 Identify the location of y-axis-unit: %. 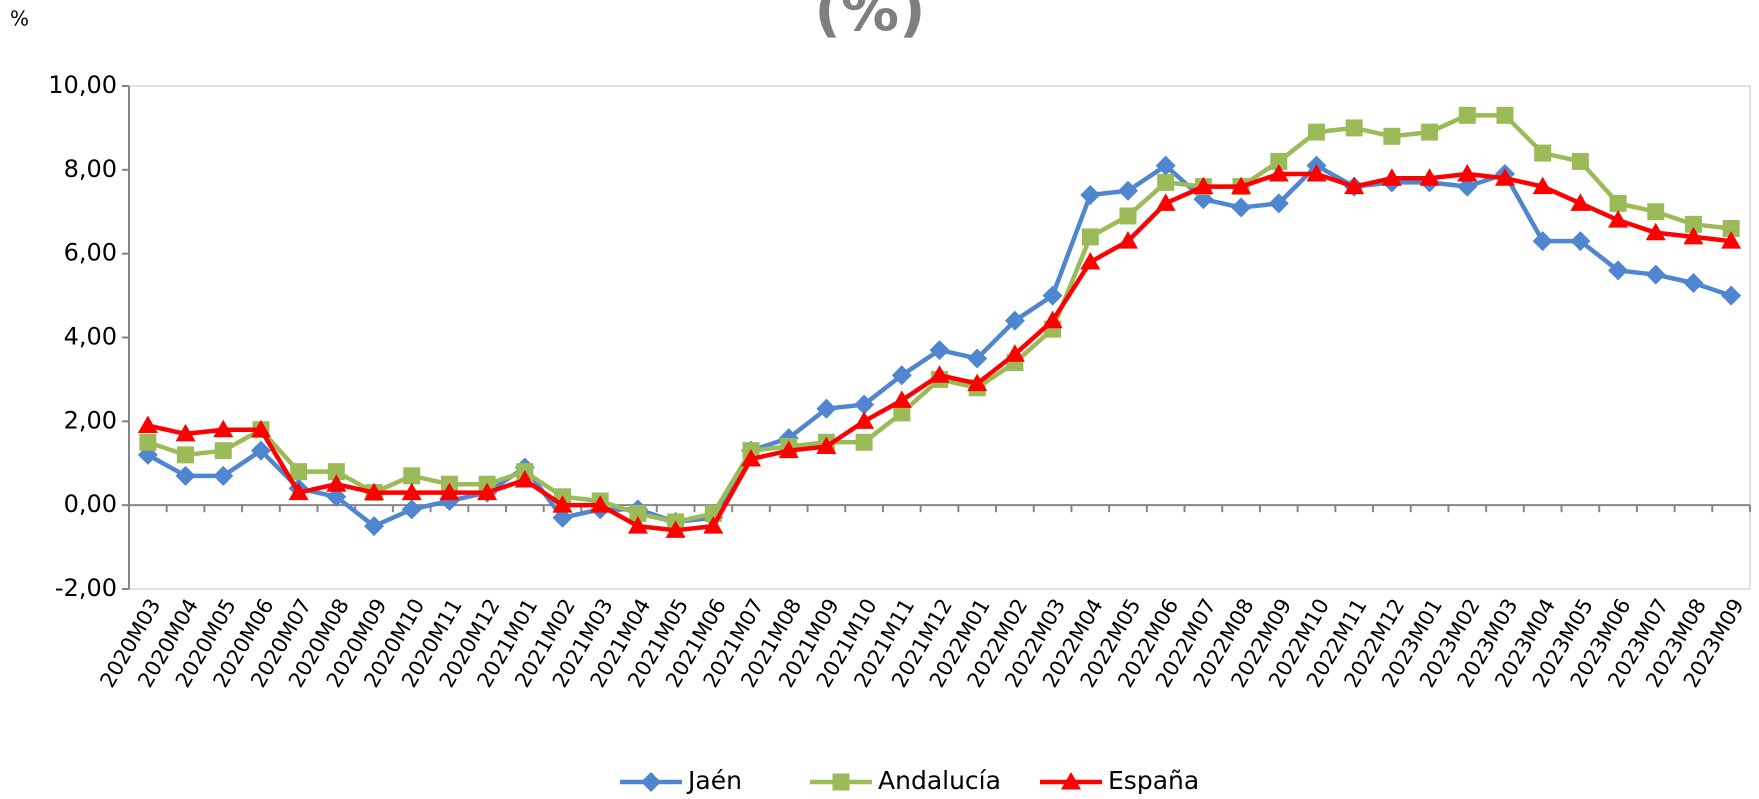
(19, 19).